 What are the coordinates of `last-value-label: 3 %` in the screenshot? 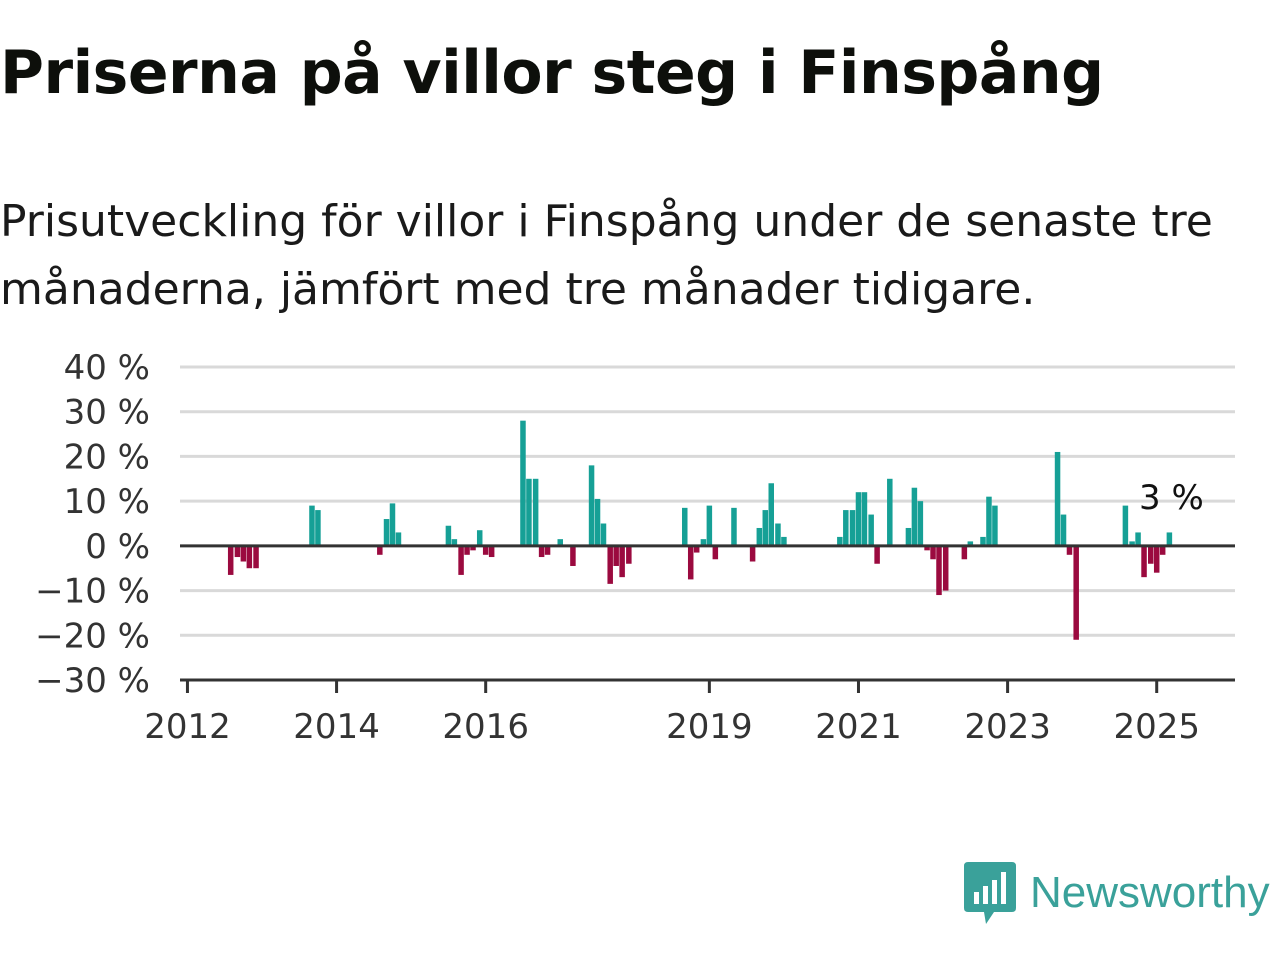 It's located at (1171, 498).